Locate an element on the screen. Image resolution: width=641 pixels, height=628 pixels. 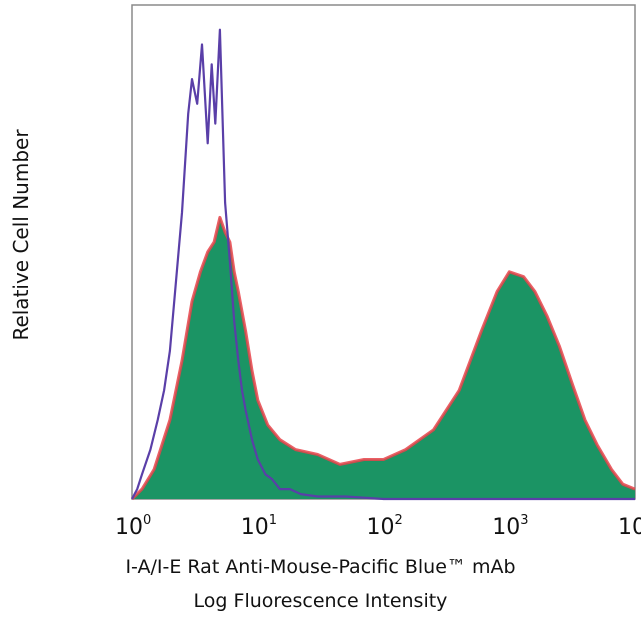
x-tick-exponent: 2 is located at coordinates (399, 520).